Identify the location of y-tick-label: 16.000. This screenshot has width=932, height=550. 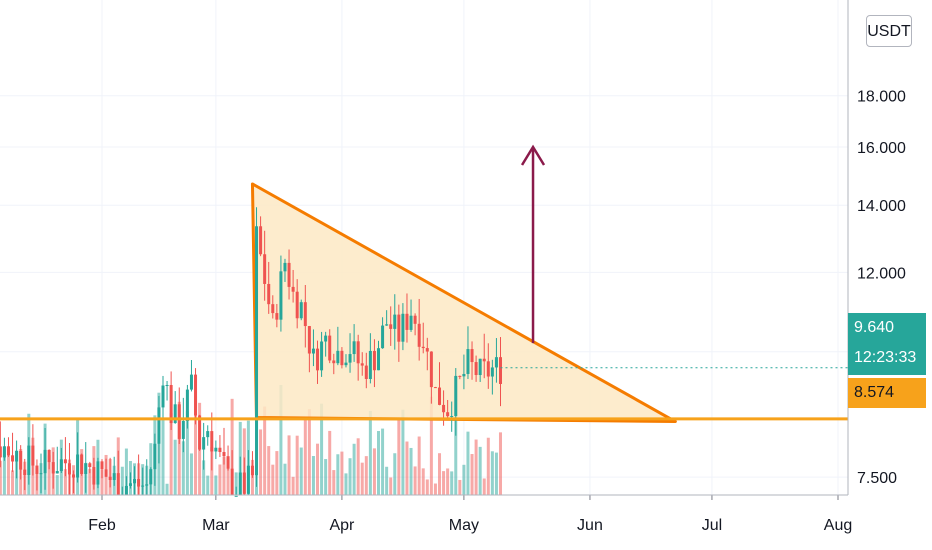
(881, 148).